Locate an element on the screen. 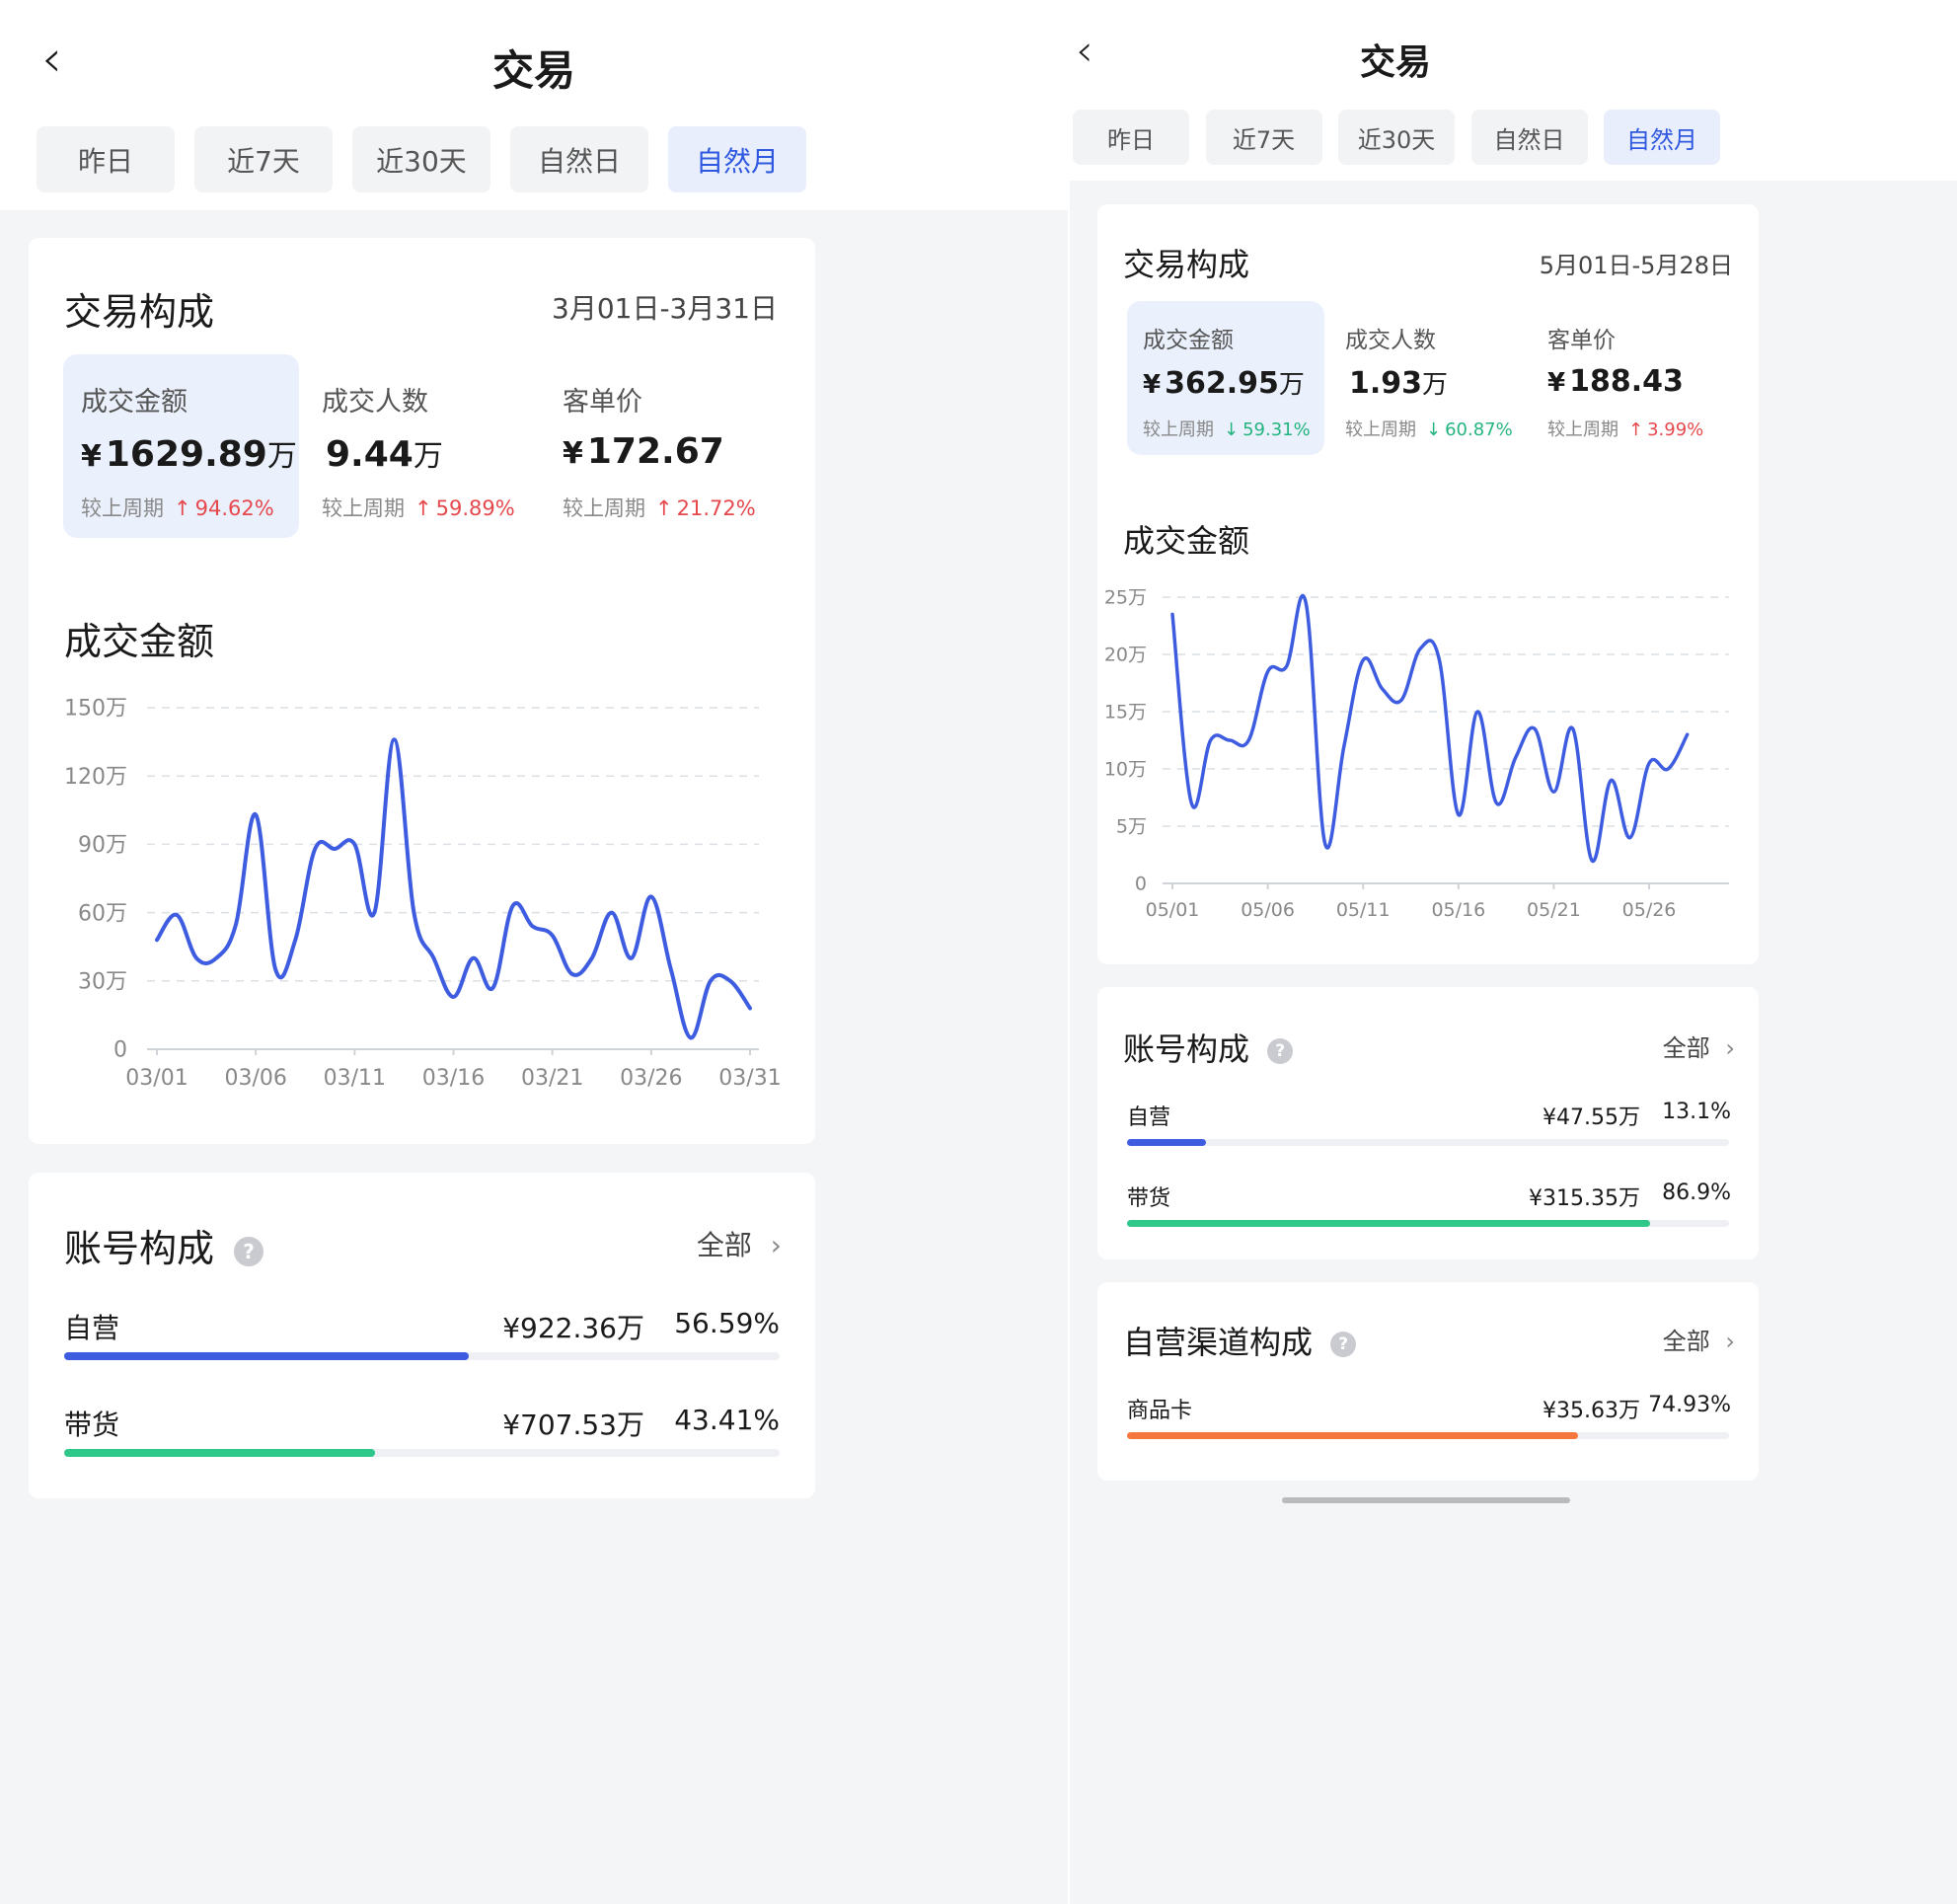 The image size is (1957, 1904). metric-value: ¥188.43 is located at coordinates (1615, 381).